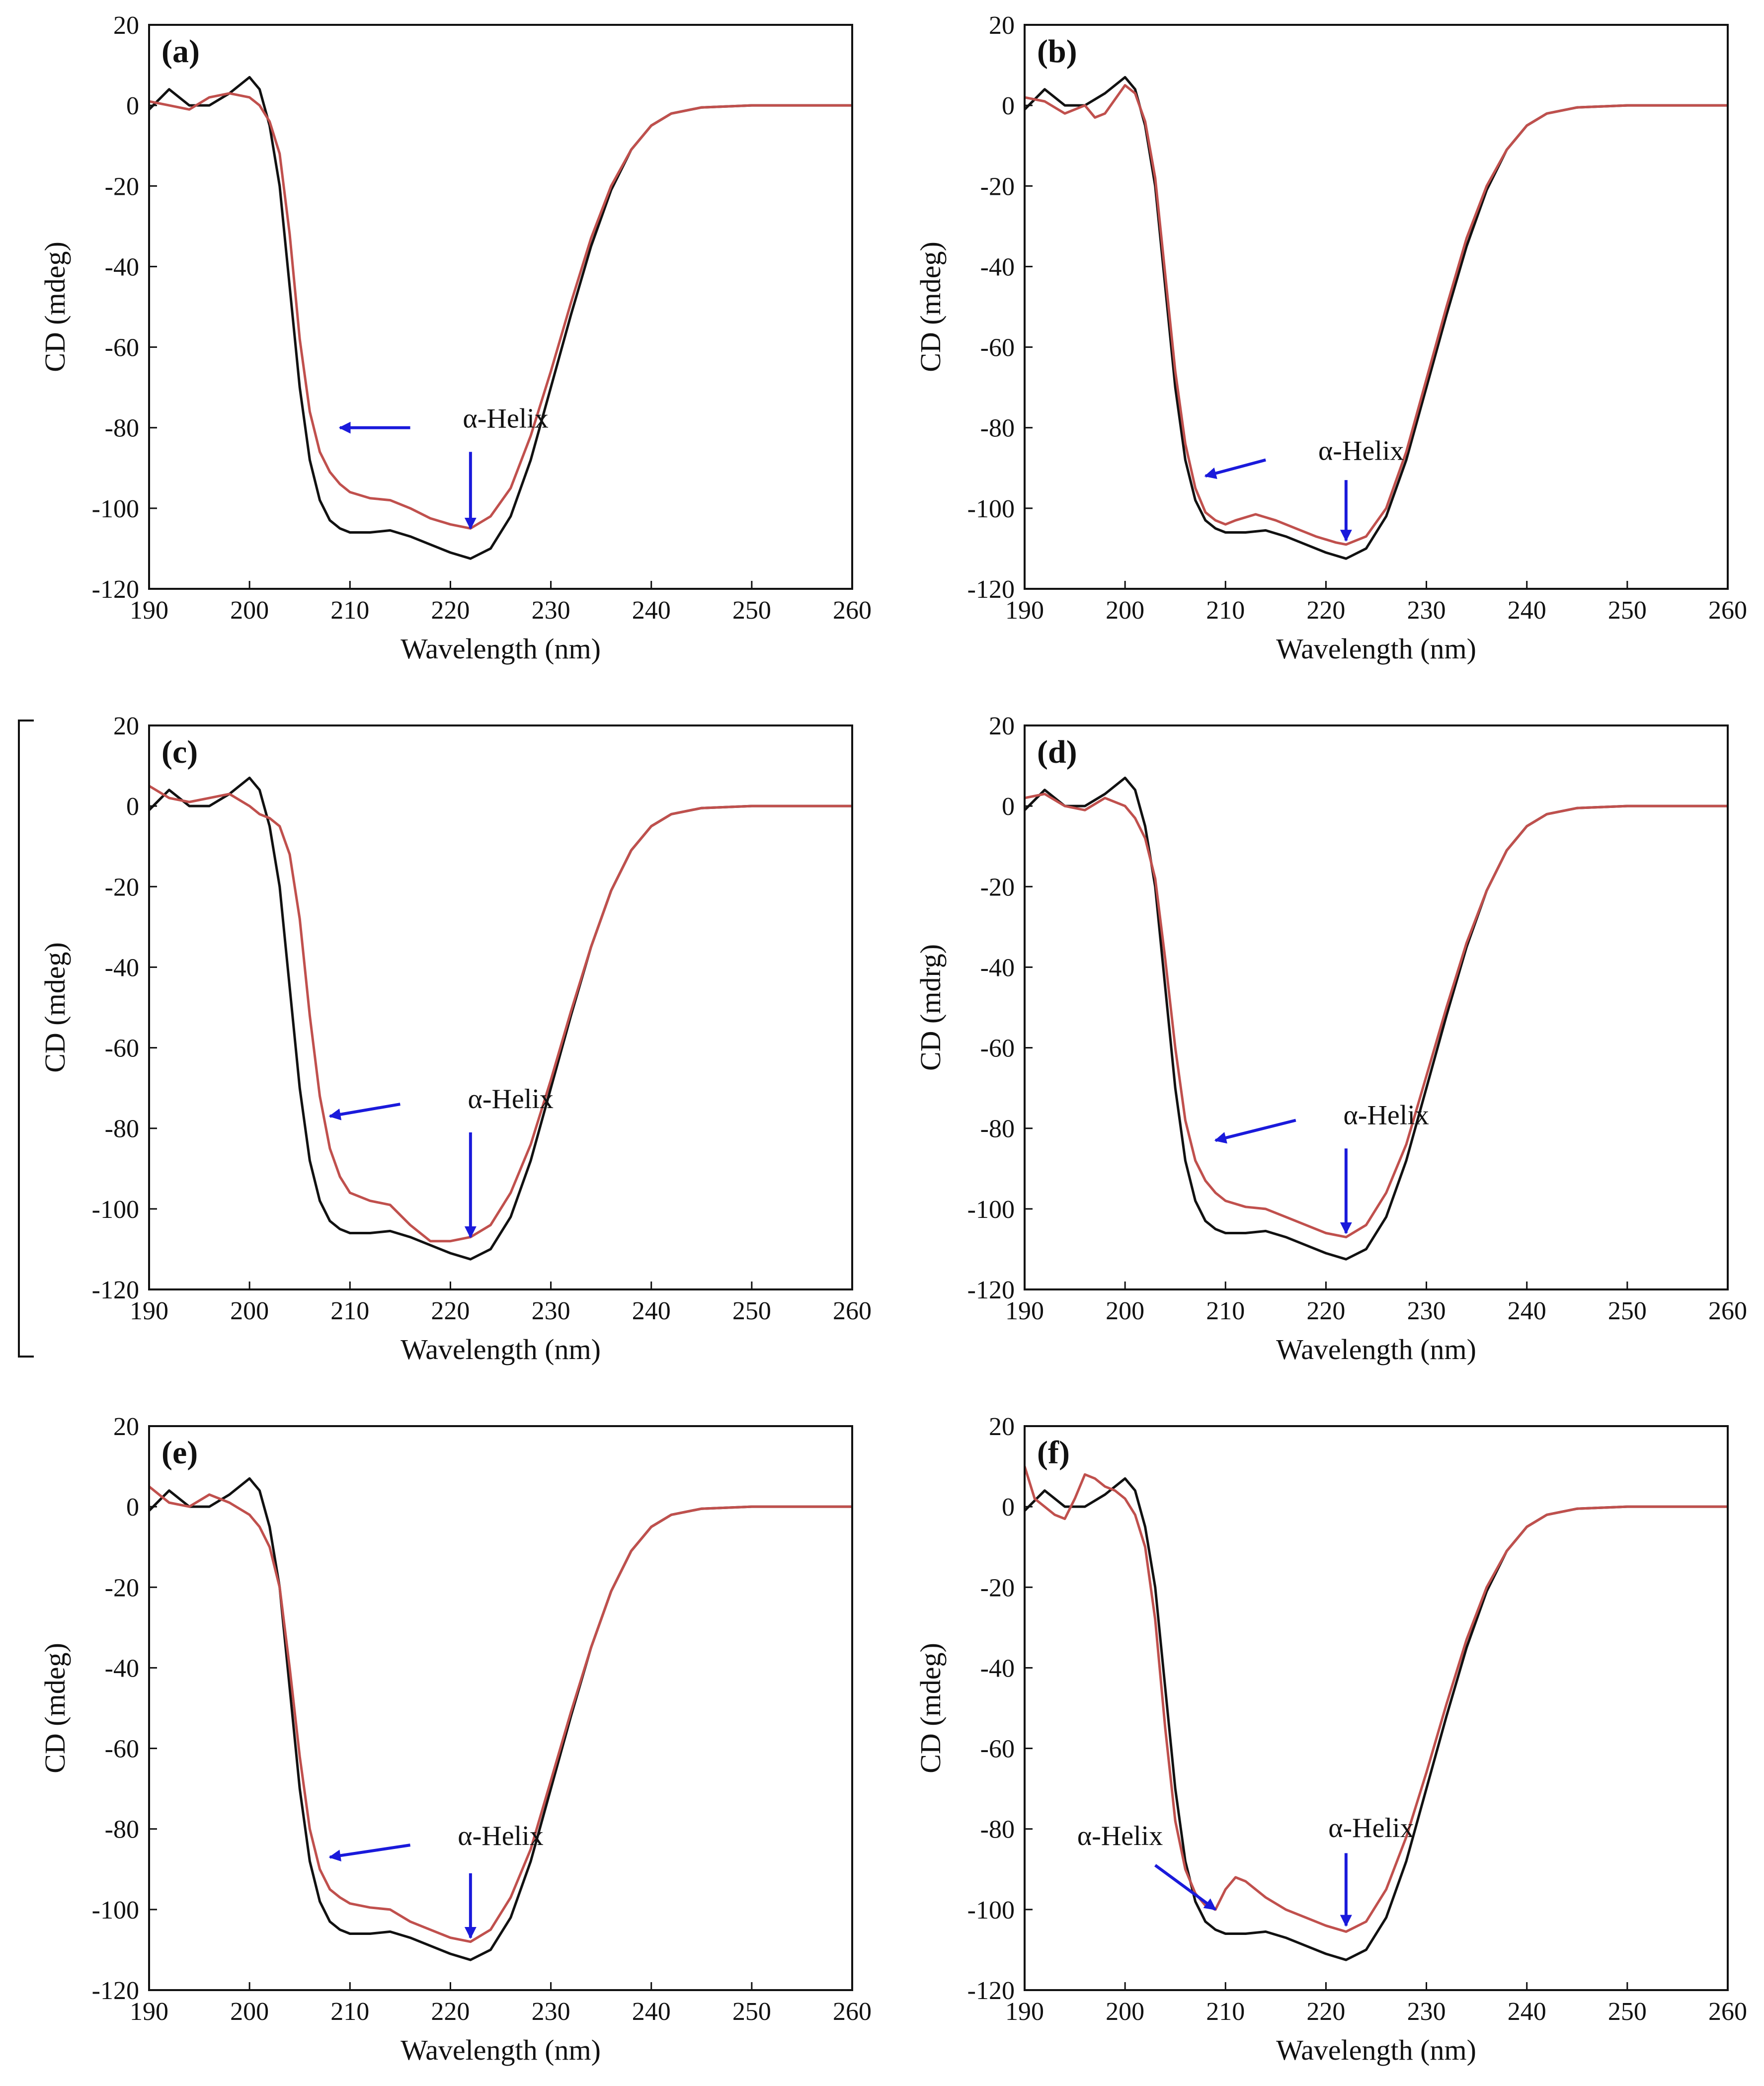 This screenshot has width=1764, height=2086. What do you see at coordinates (1057, 752) in the screenshot?
I see `panel-label: (d)` at bounding box center [1057, 752].